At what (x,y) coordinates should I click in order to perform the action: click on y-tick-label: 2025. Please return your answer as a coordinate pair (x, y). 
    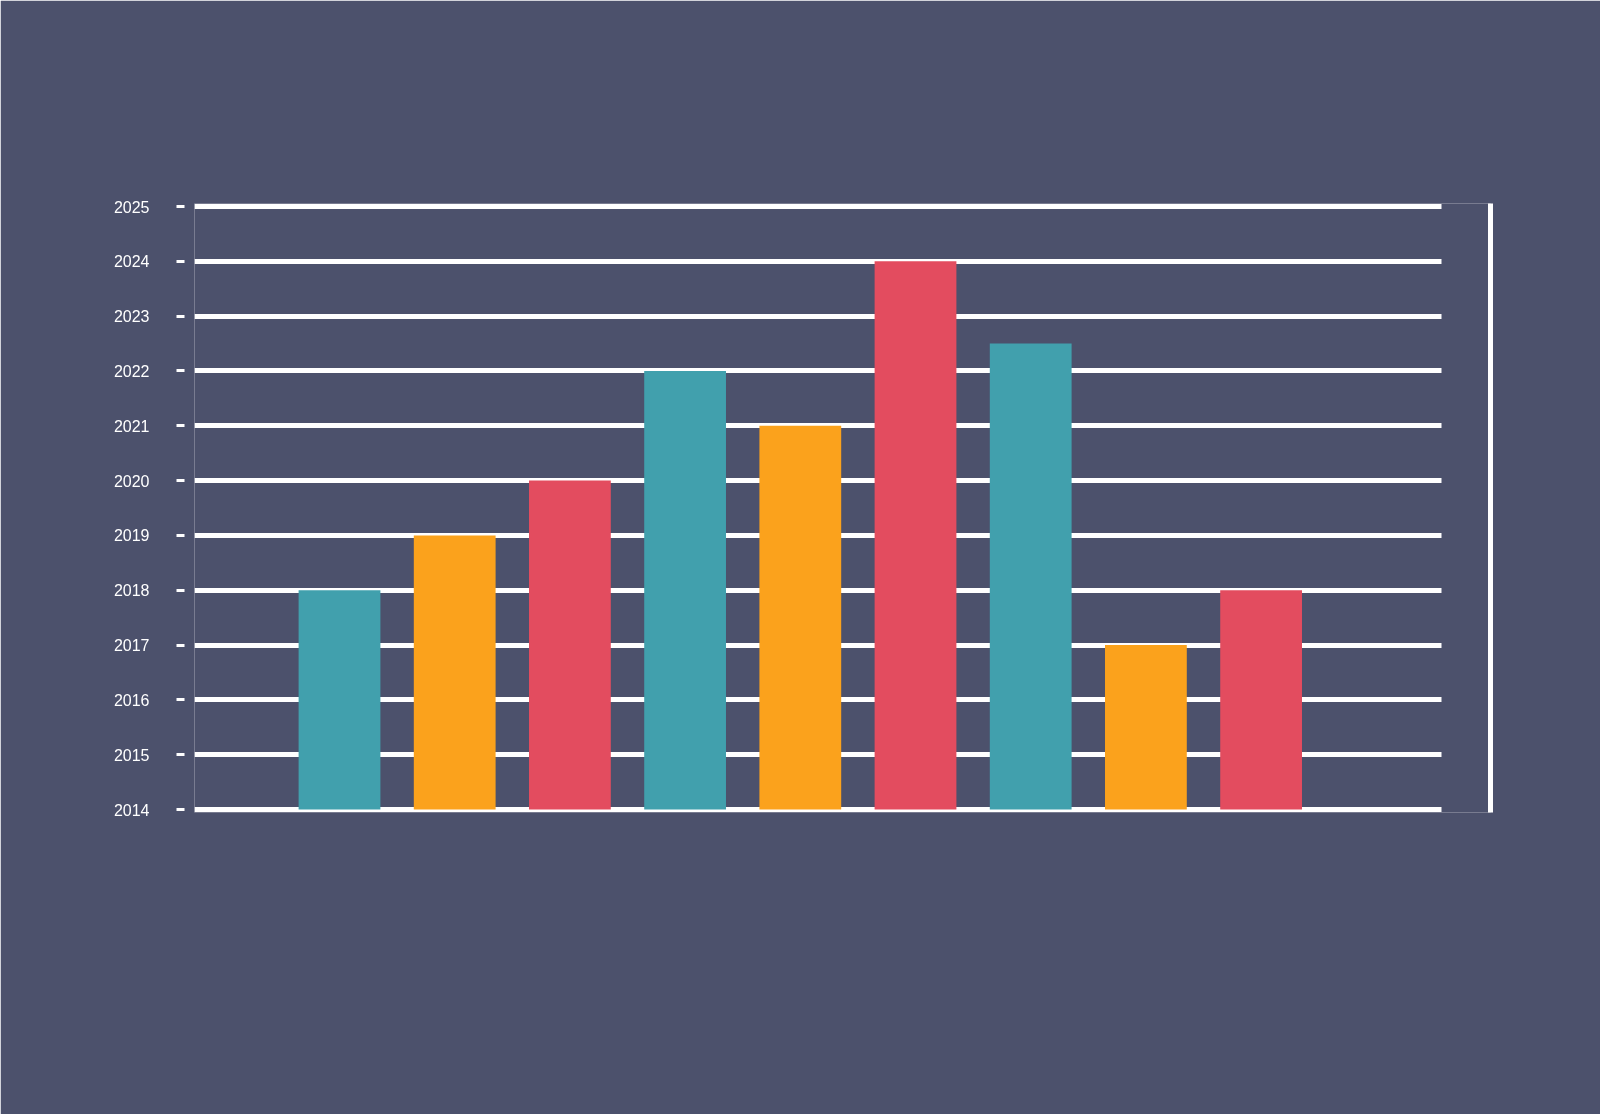
    Looking at the image, I should click on (131, 207).